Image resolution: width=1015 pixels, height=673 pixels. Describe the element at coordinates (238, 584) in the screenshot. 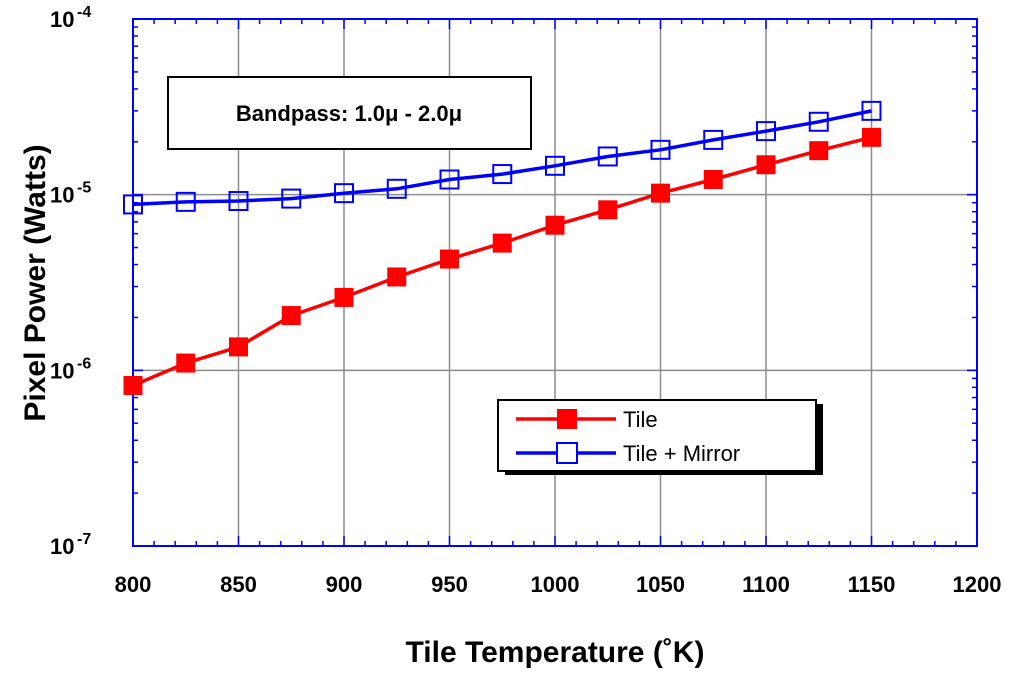

I see `x-tick-label: 850` at that location.